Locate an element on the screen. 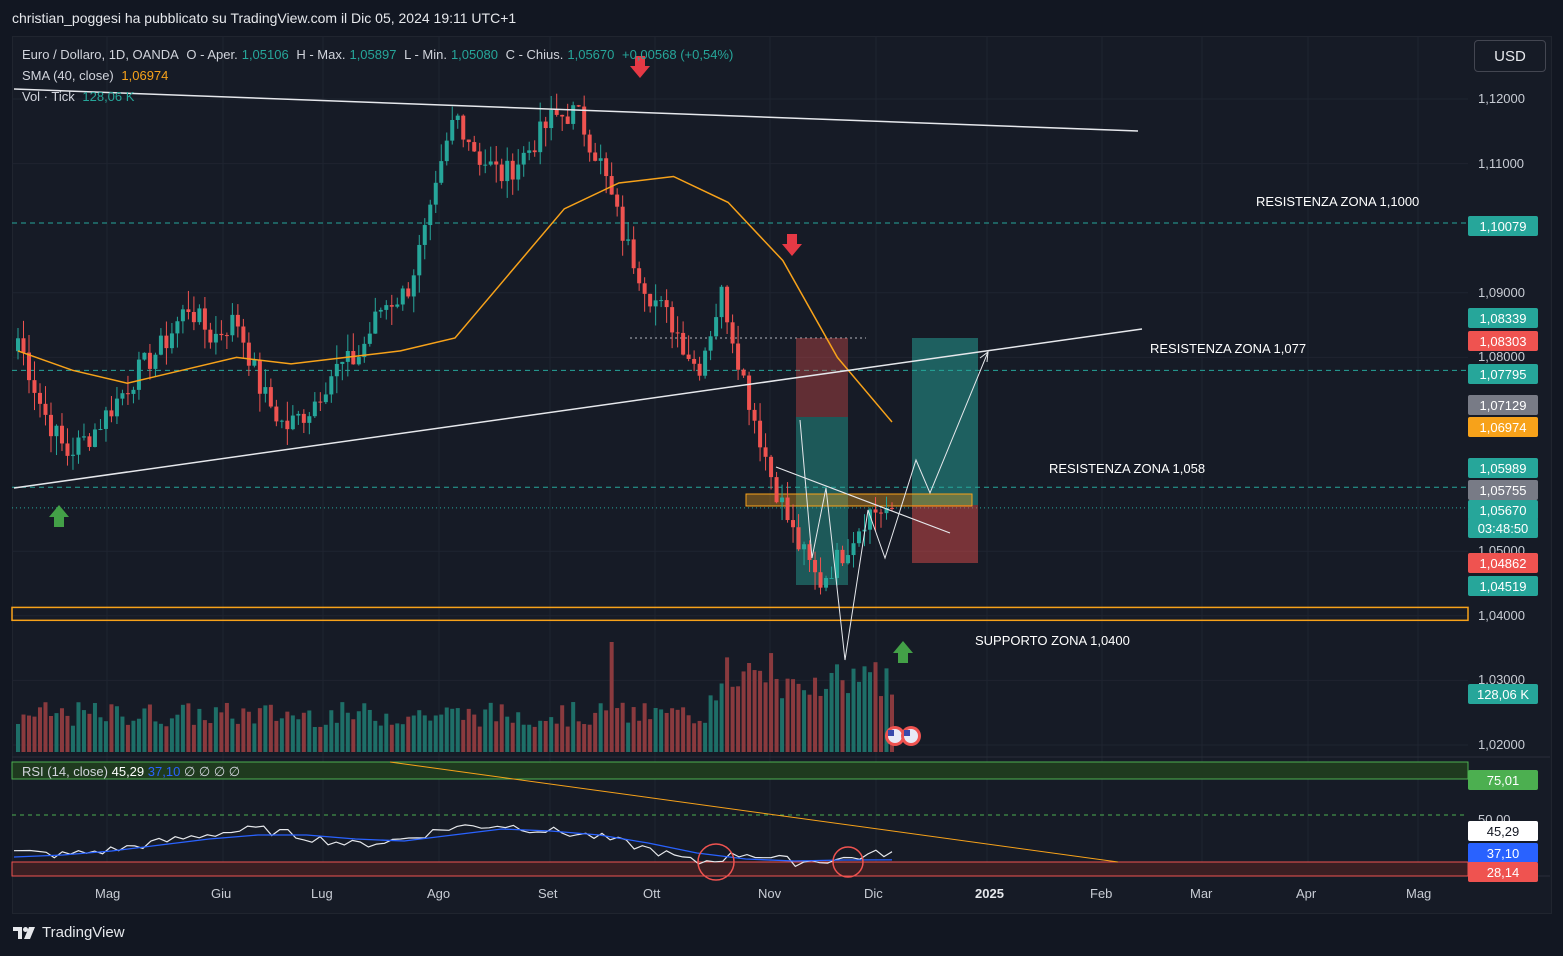 The height and width of the screenshot is (956, 1563). time-label: Feb is located at coordinates (1101, 893).